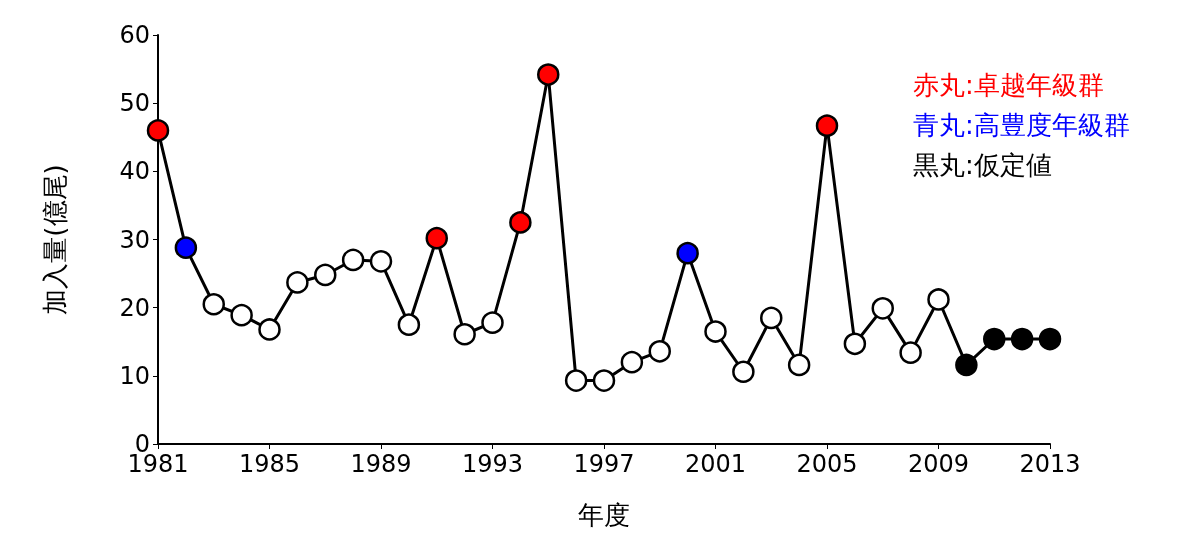 The width and height of the screenshot is (1193, 560). Describe the element at coordinates (982, 165) in the screenshot. I see `annotation: 黒丸:仮定値` at that location.